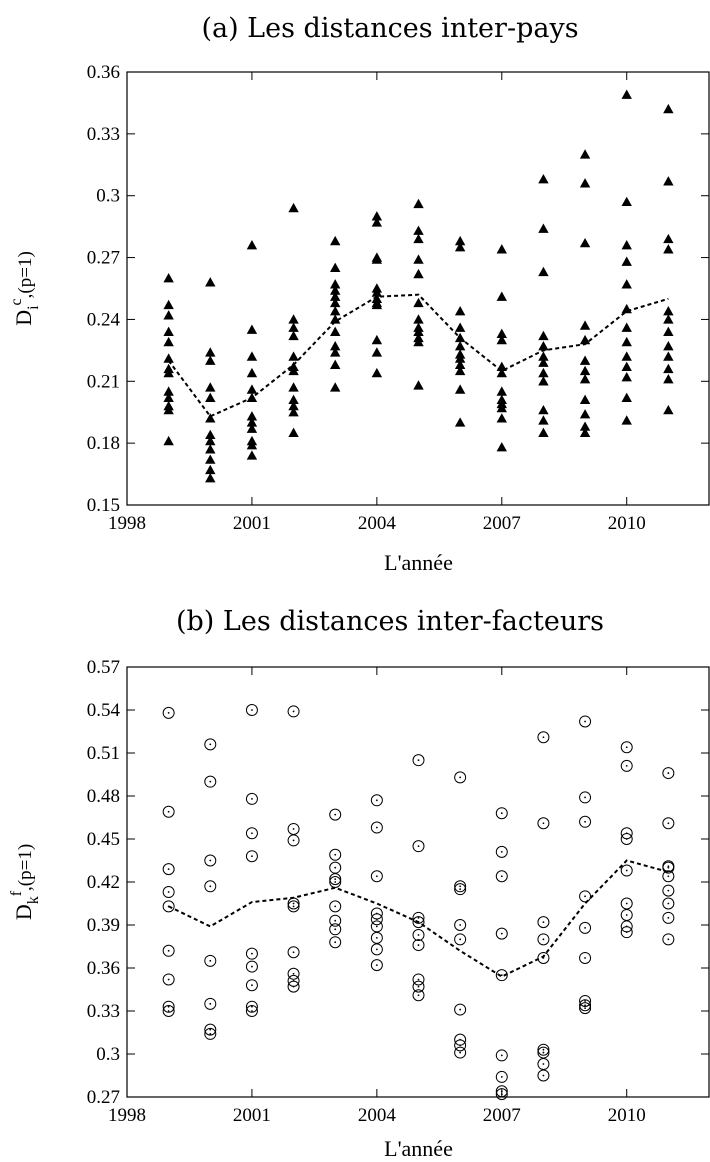 This screenshot has width=710, height=1162. I want to click on y-tick-label: 0.18, so click(103, 443).